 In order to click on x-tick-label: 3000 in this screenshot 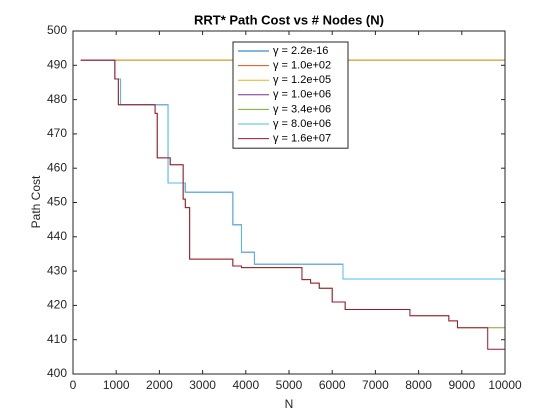, I will do `click(202, 385)`.